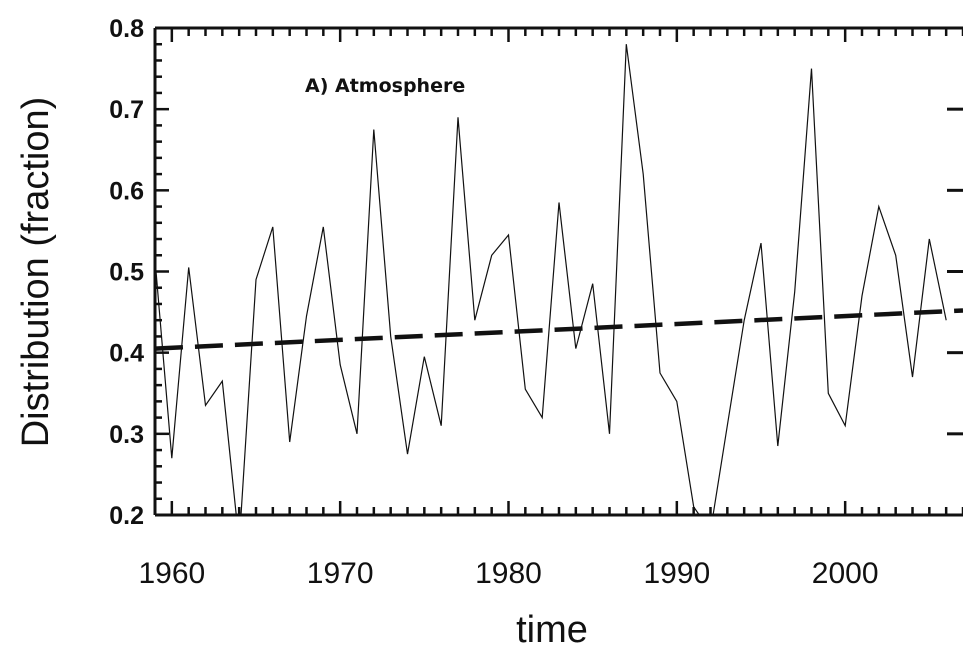 This screenshot has width=963, height=645. Describe the element at coordinates (676, 573) in the screenshot. I see `x-tick-label: 1990` at that location.